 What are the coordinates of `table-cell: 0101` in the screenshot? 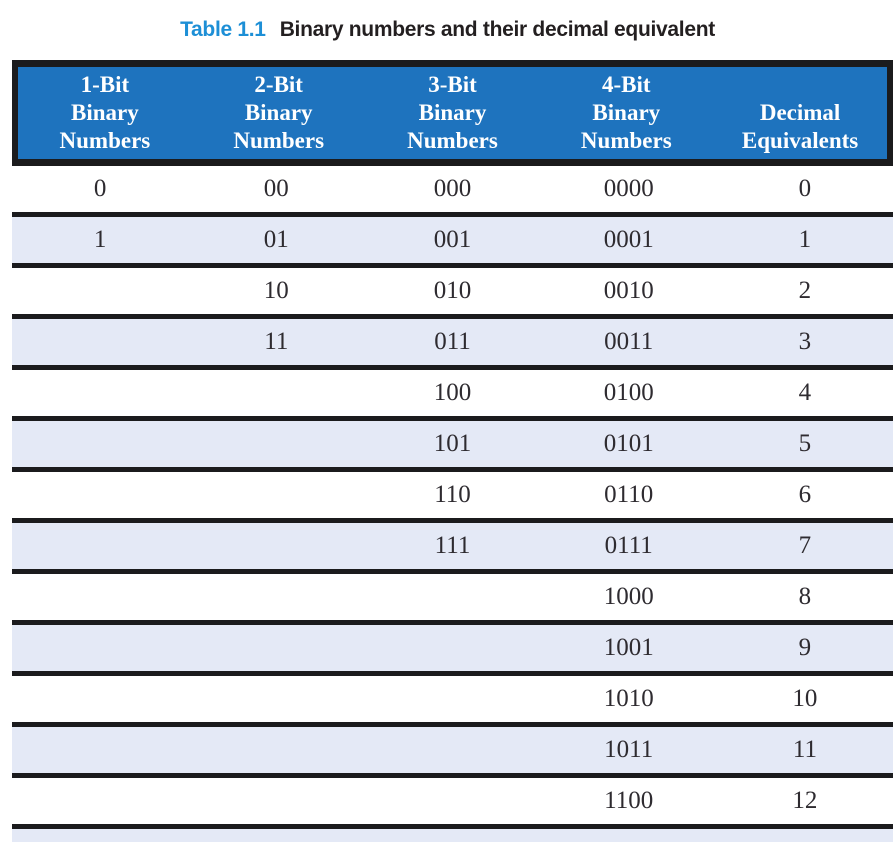 It's located at (628, 443).